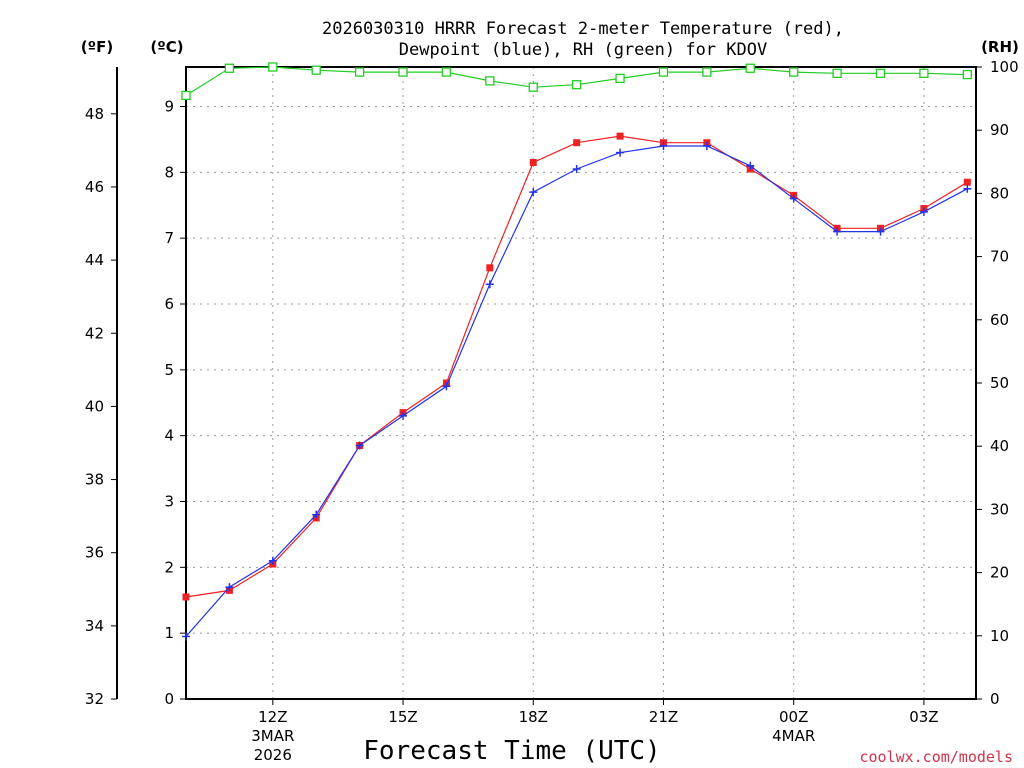 The width and height of the screenshot is (1024, 768). What do you see at coordinates (94, 480) in the screenshot?
I see `fahrenheit-tick-label: 38` at bounding box center [94, 480].